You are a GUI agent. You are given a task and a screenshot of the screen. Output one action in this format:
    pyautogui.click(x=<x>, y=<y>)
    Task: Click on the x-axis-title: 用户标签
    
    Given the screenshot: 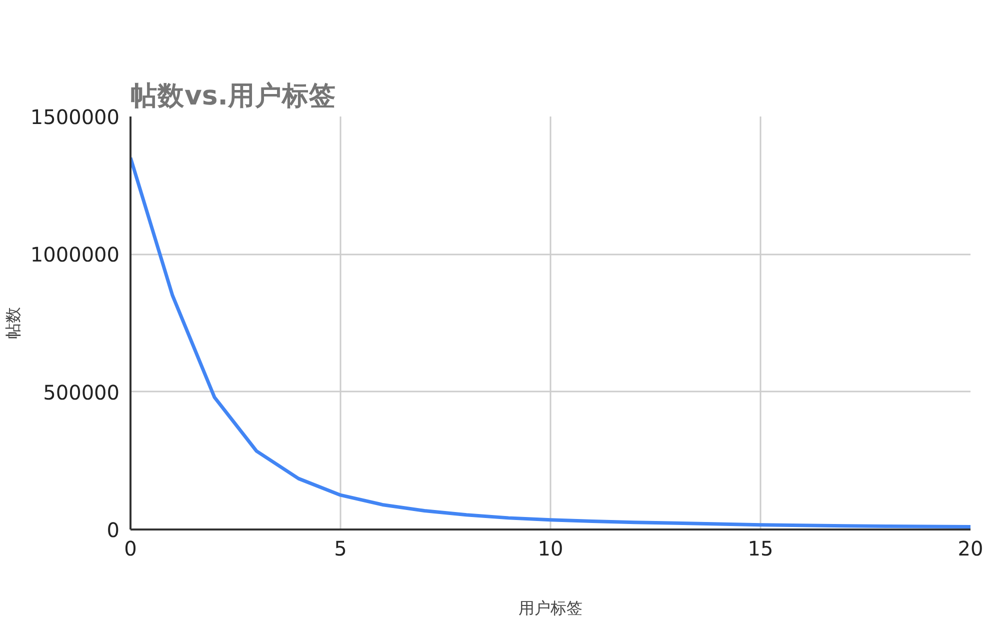 What is the action you would take?
    pyautogui.click(x=550, y=608)
    